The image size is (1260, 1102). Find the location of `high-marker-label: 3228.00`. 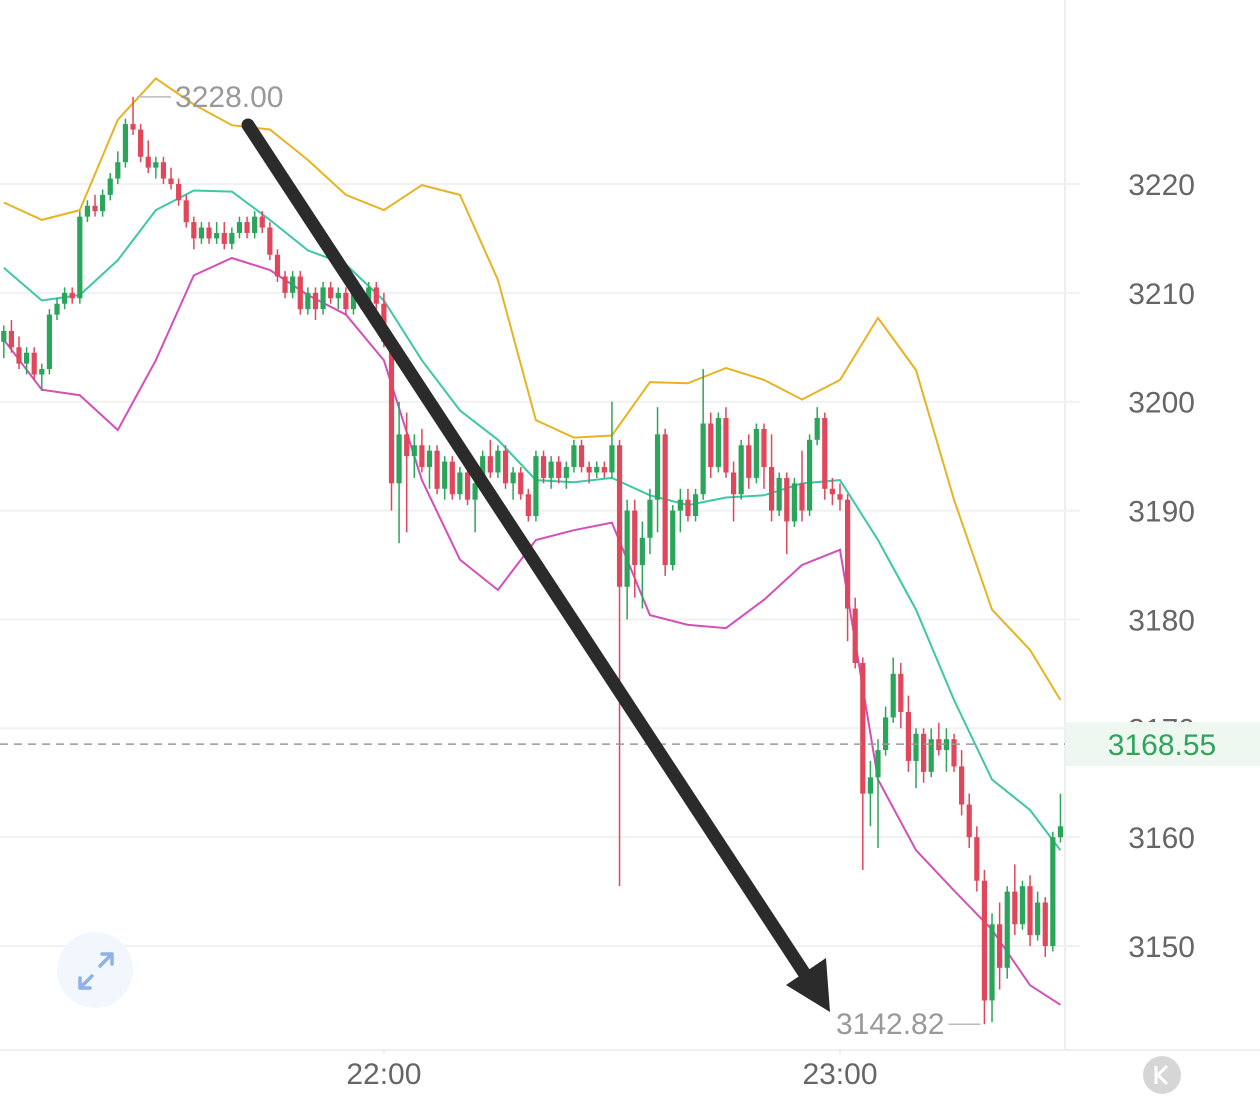

high-marker-label: 3228.00 is located at coordinates (229, 97).